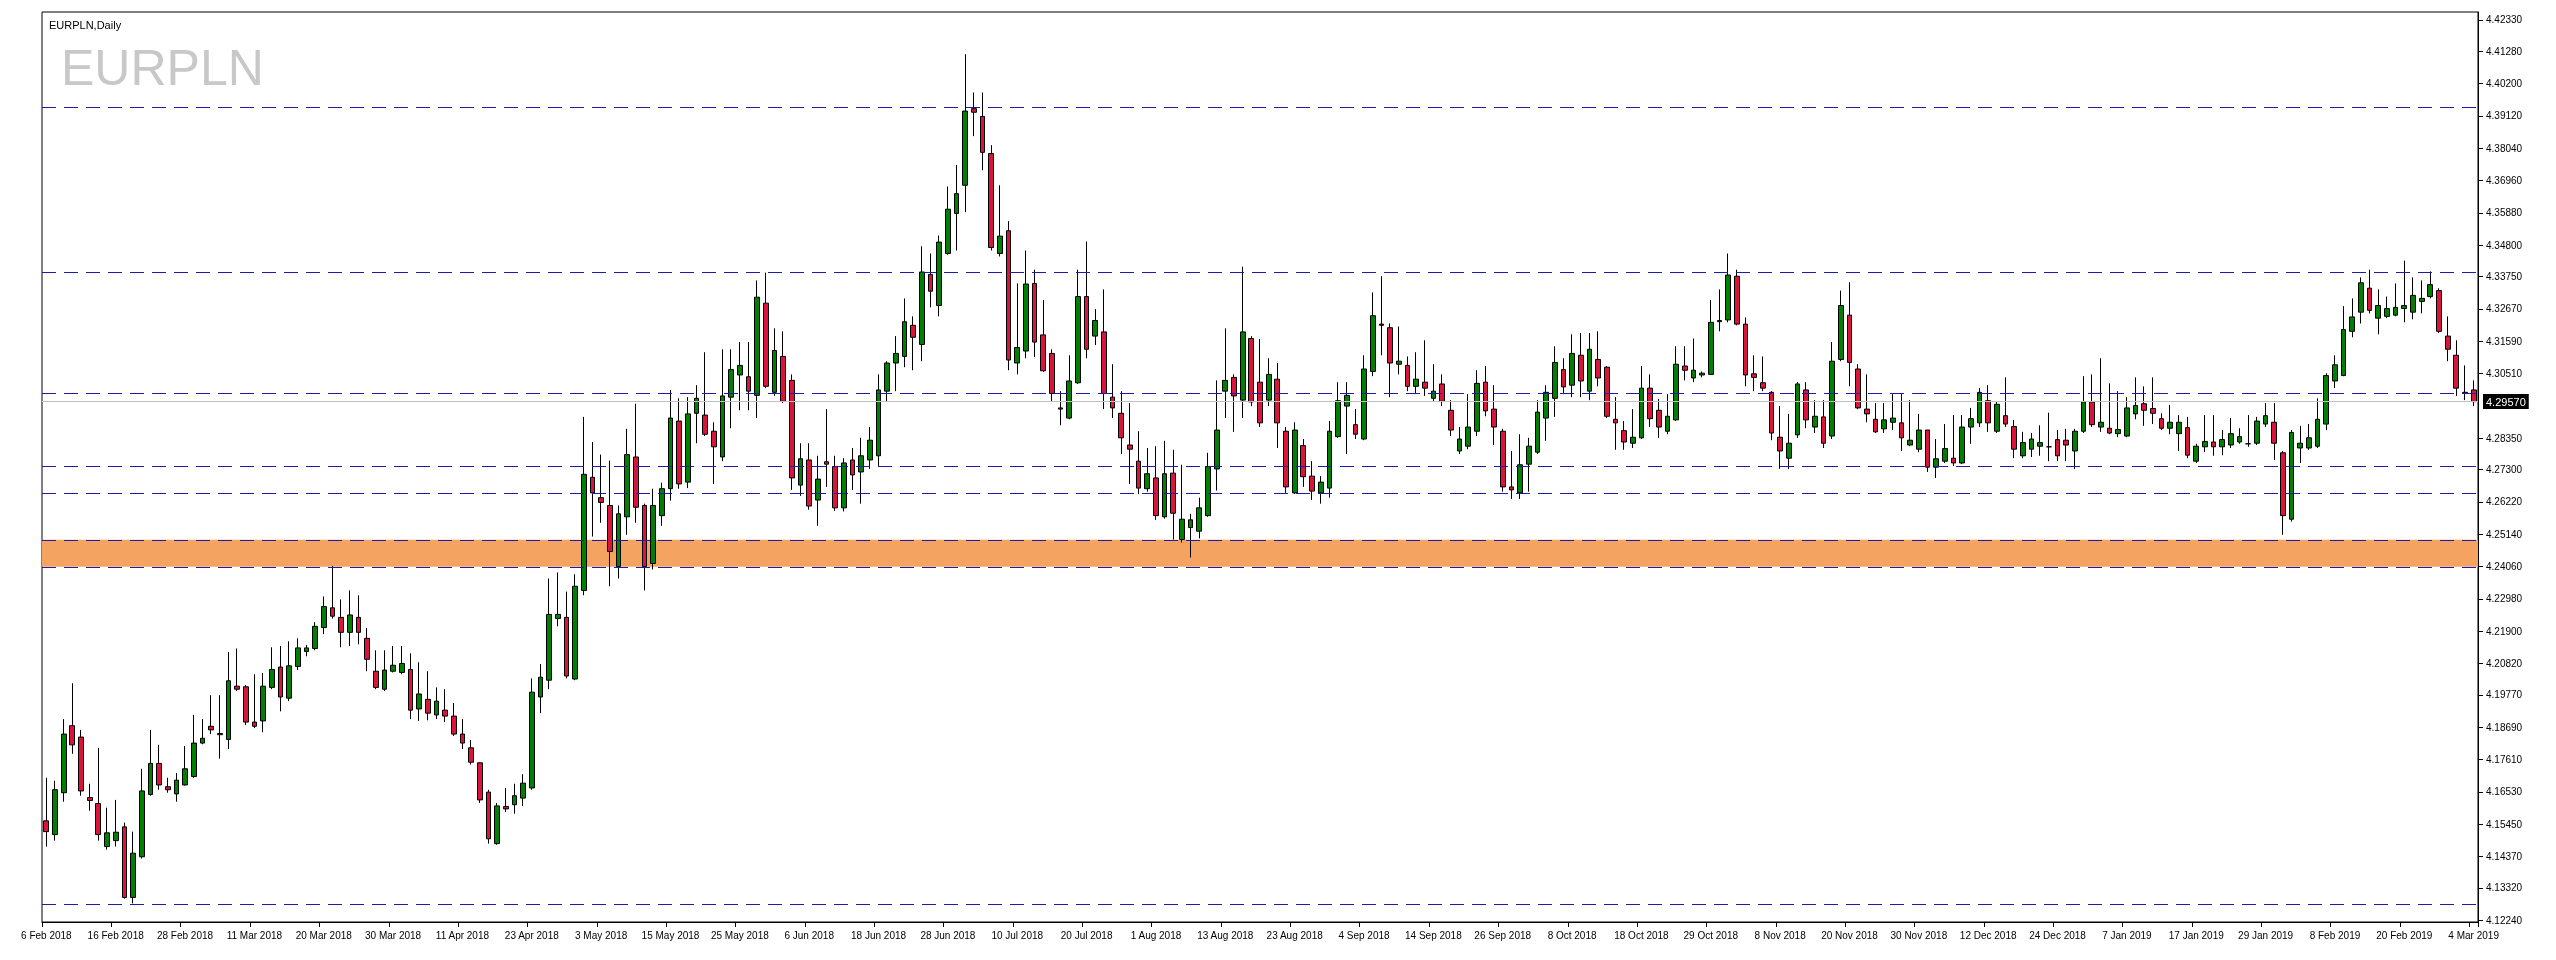  What do you see at coordinates (879, 935) in the screenshot?
I see `x-tick-label: 18 Jun 2018` at bounding box center [879, 935].